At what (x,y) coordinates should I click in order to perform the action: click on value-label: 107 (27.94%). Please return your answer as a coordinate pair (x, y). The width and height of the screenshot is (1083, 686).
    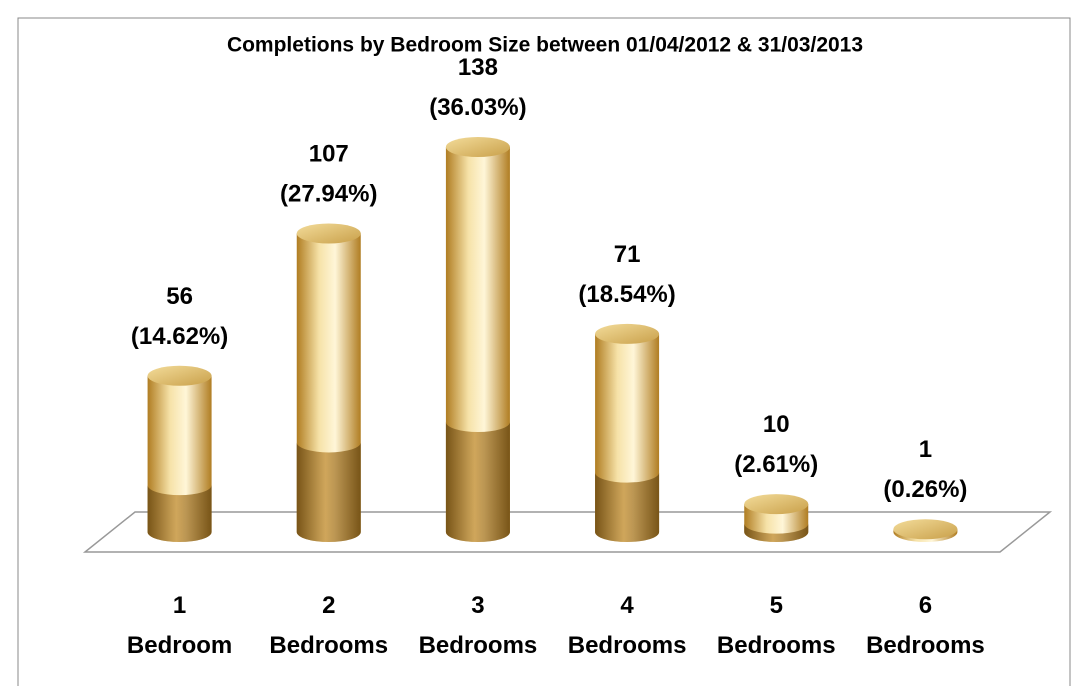
    Looking at the image, I should click on (328, 174).